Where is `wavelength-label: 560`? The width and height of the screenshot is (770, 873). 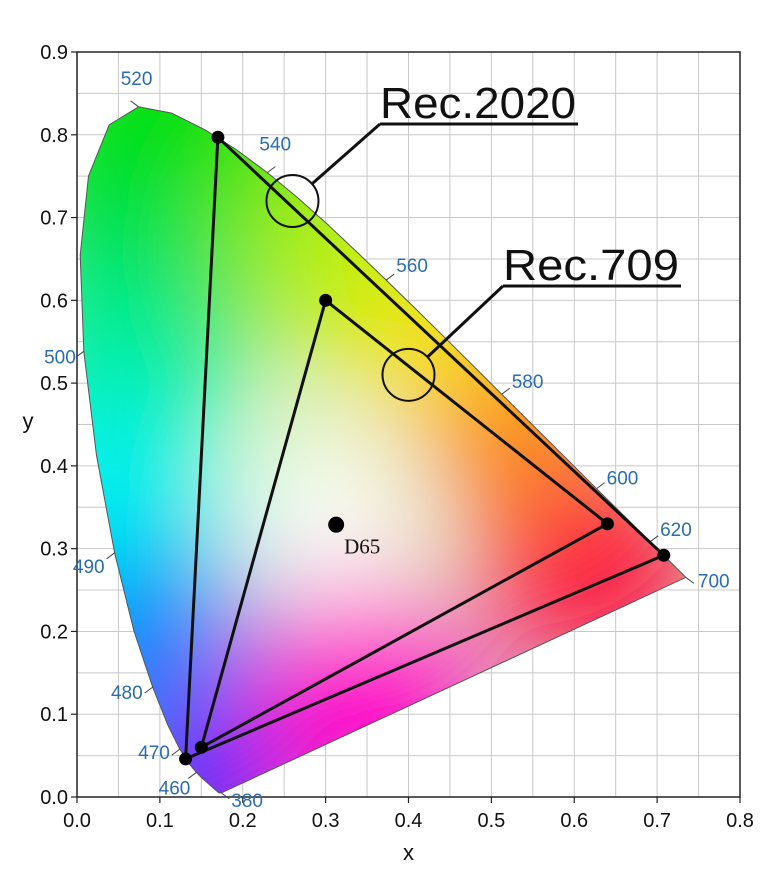
wavelength-label: 560 is located at coordinates (412, 266).